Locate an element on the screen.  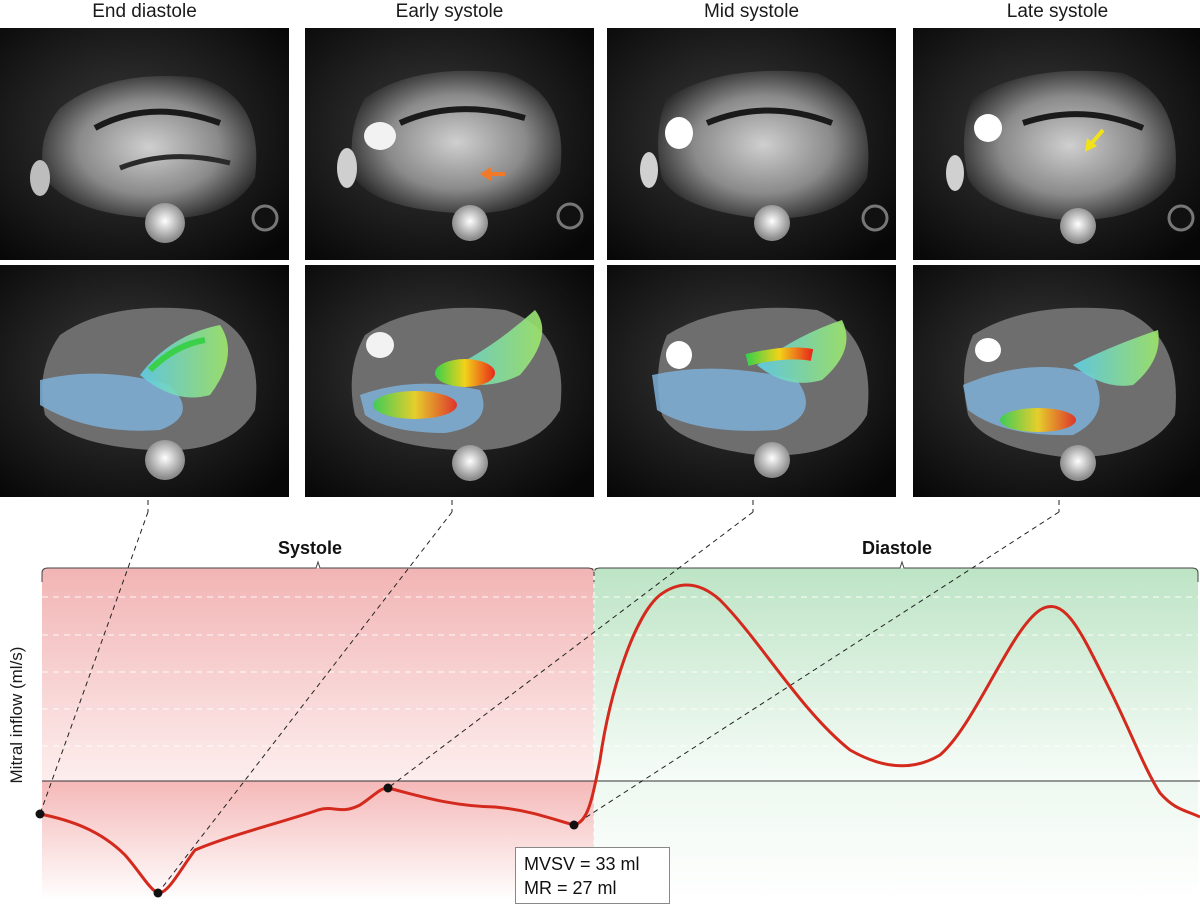
column-title-mid-systole: Mid systole is located at coordinates (751, 11).